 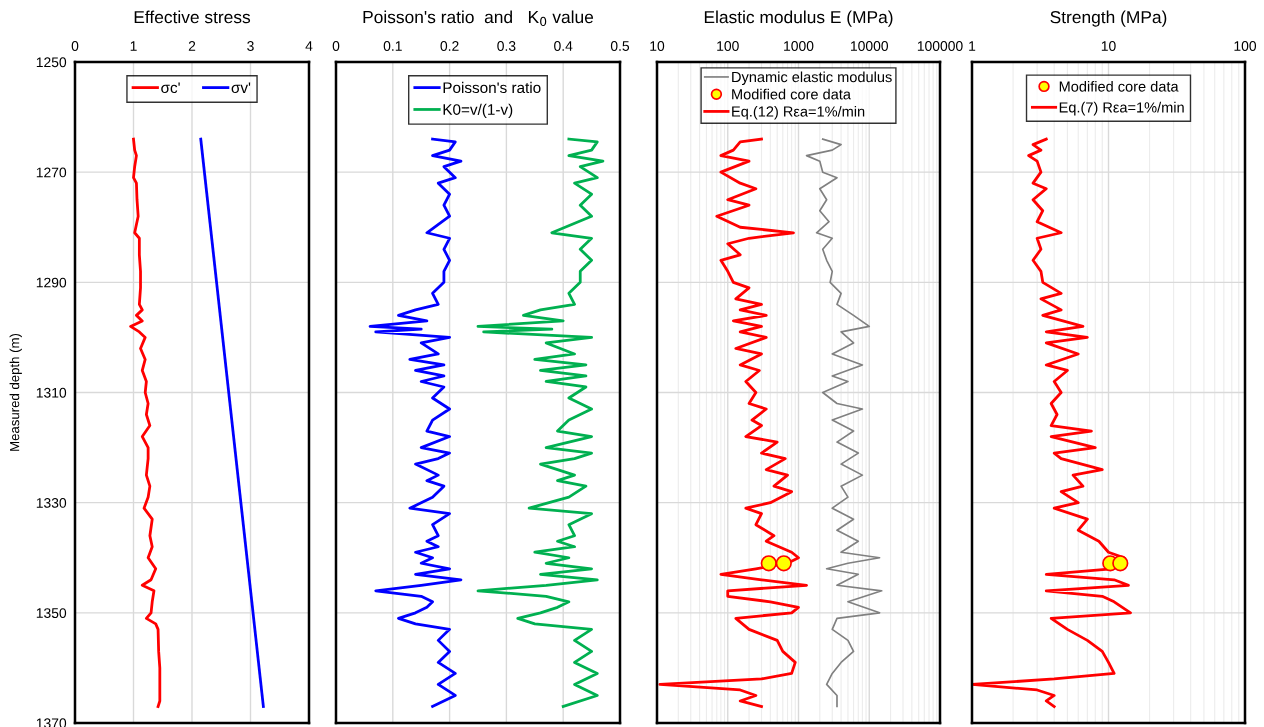 What do you see at coordinates (798, 18) in the screenshot?
I see `chart-title: Elastic modulus E (MPa)` at bounding box center [798, 18].